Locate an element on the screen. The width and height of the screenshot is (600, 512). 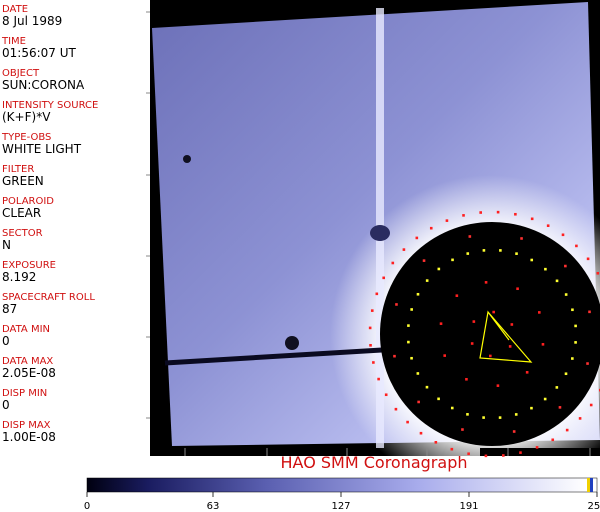
field-label: TIME is located at coordinates (13, 41).